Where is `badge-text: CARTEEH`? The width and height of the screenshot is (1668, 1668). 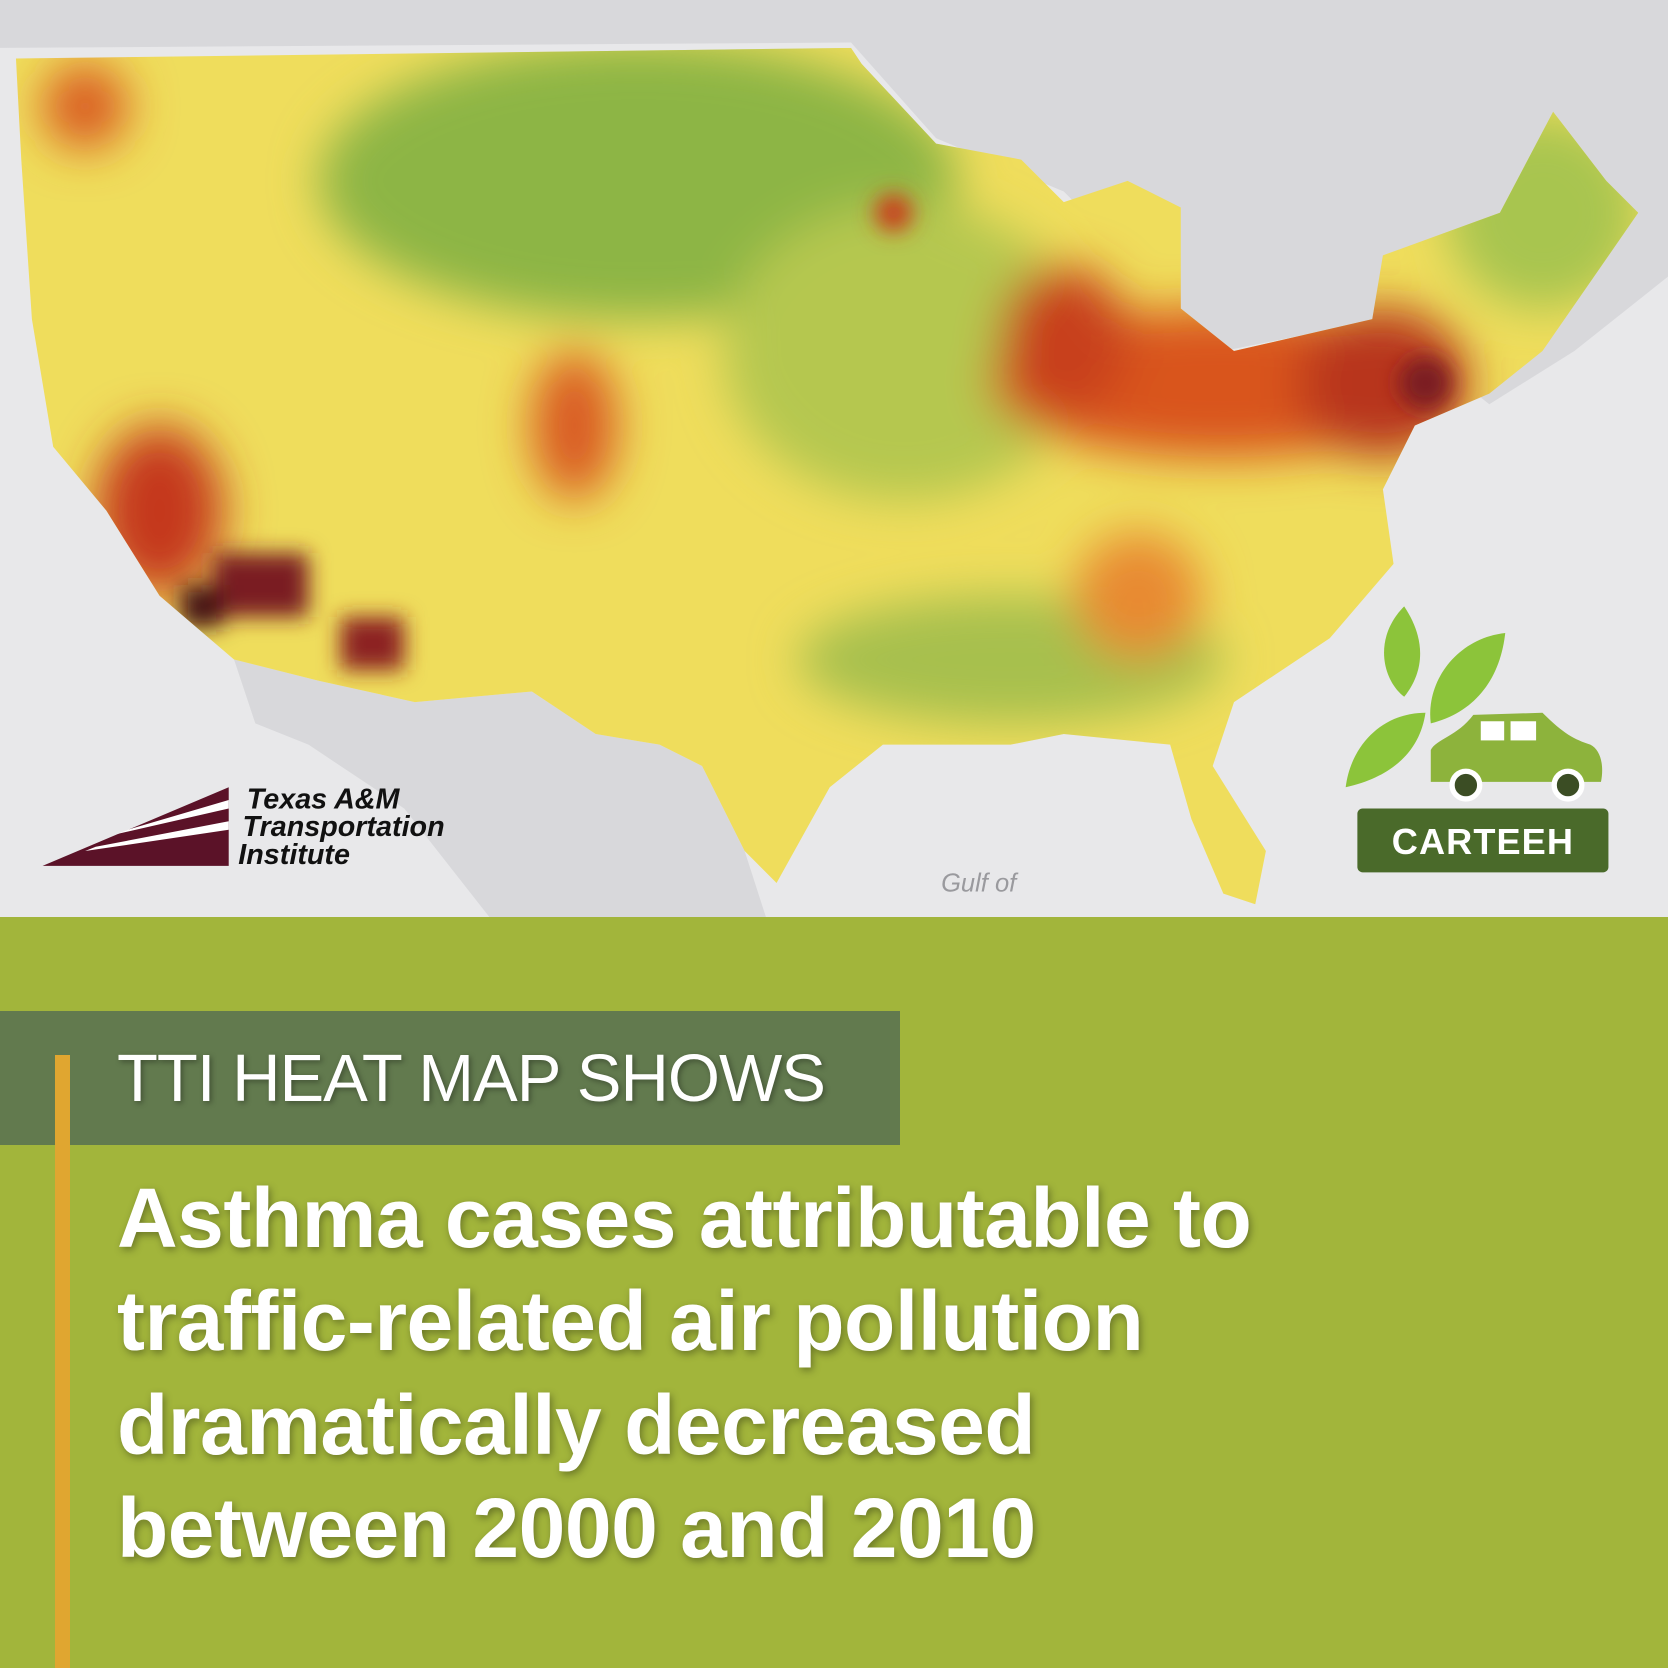
badge-text: CARTEEH is located at coordinates (1483, 841).